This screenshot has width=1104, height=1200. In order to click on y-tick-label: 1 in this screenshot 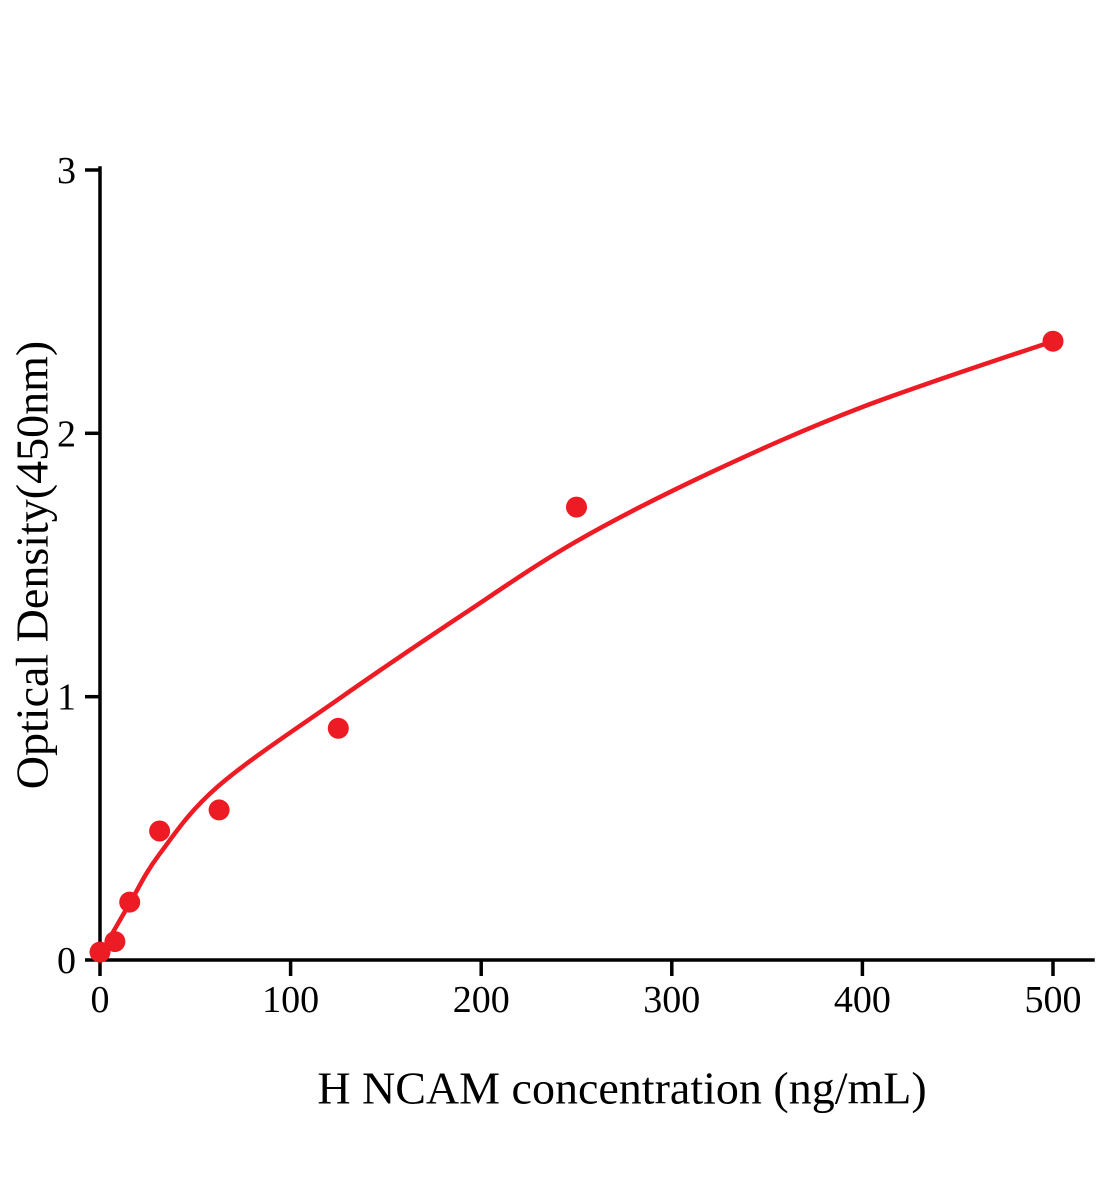, I will do `click(66, 698)`.